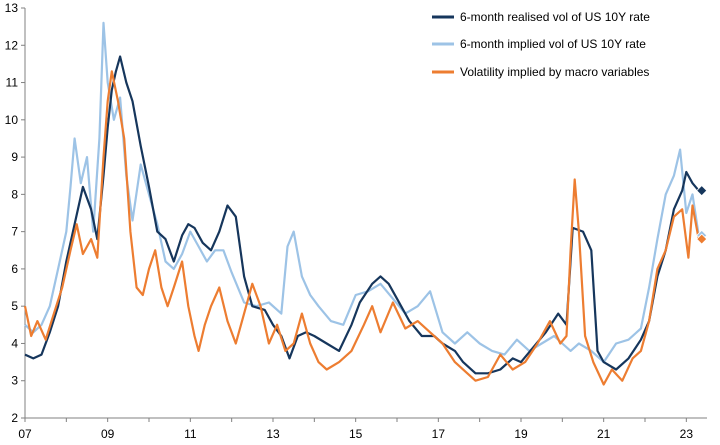 This screenshot has height=445, width=720. Describe the element at coordinates (25, 434) in the screenshot. I see `x-tick-label: 07` at that location.